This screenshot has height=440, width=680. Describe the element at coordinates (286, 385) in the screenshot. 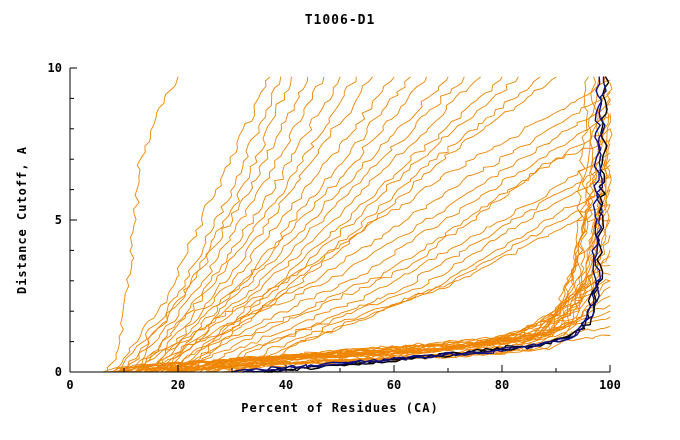

I see `x-tick-label: 40` at that location.